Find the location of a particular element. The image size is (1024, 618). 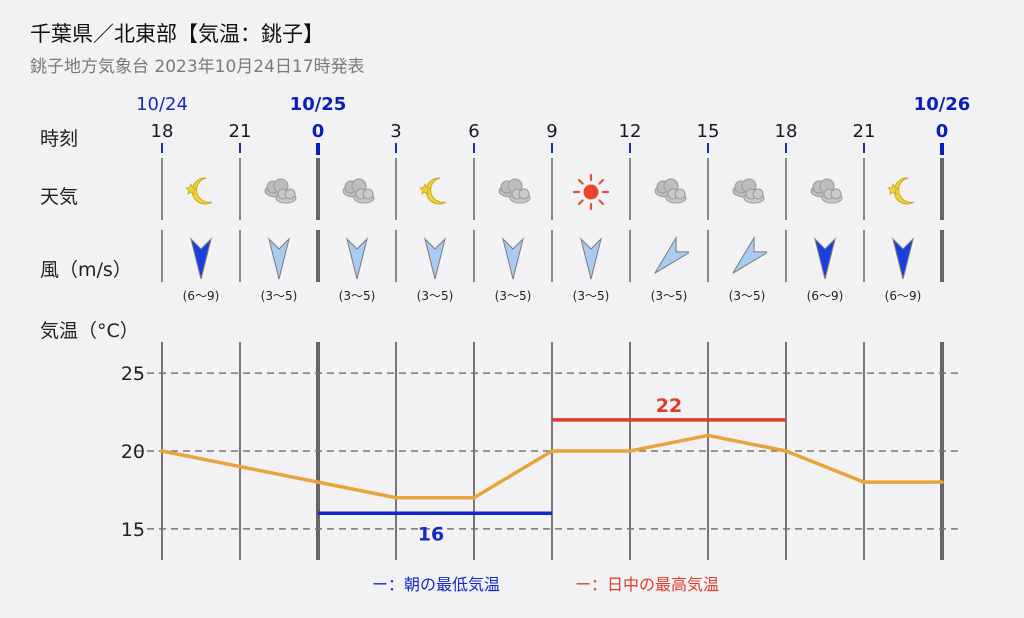

wind-row-label: 風（m/s） is located at coordinates (86, 270).